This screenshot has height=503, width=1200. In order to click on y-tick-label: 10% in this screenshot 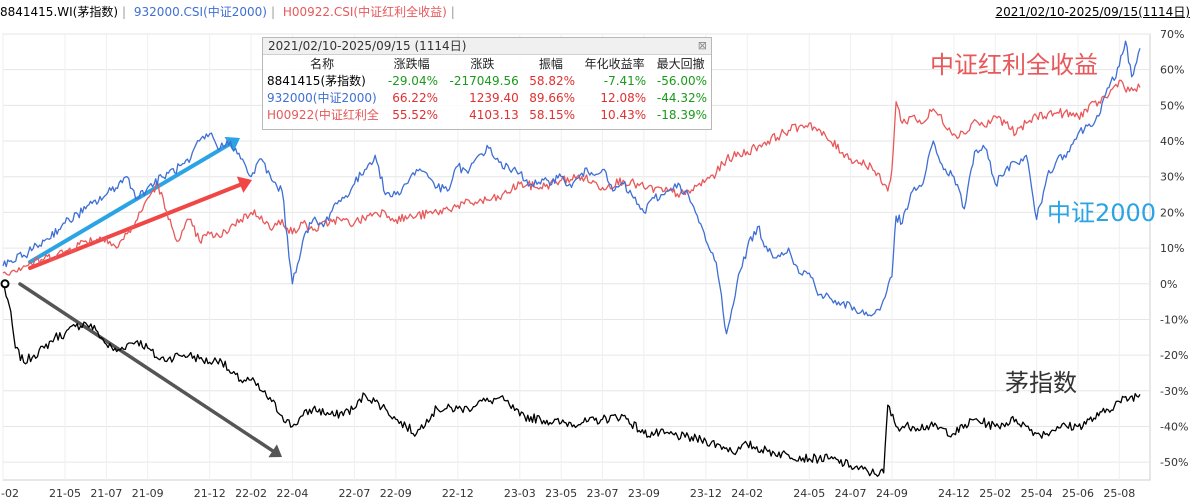, I will do `click(1172, 248)`.